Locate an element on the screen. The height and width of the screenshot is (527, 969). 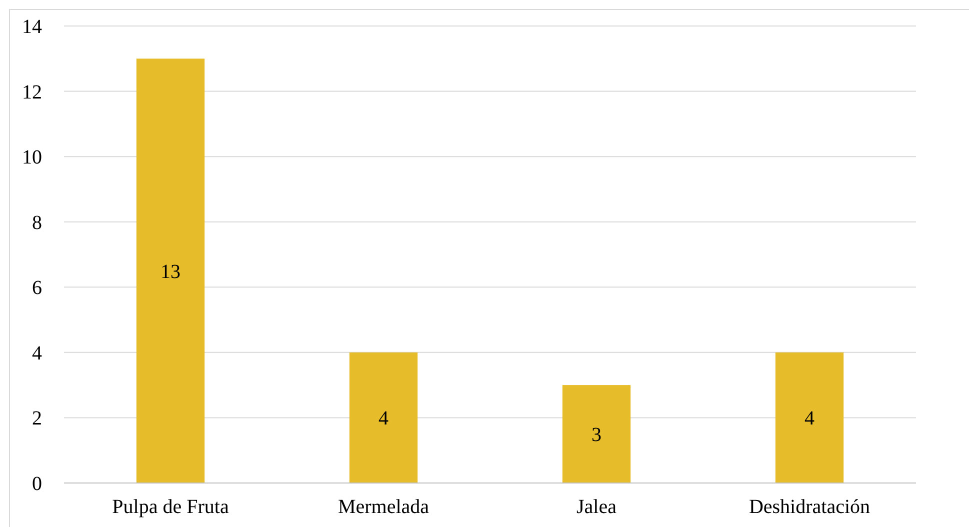
data-label: 3 is located at coordinates (597, 435).